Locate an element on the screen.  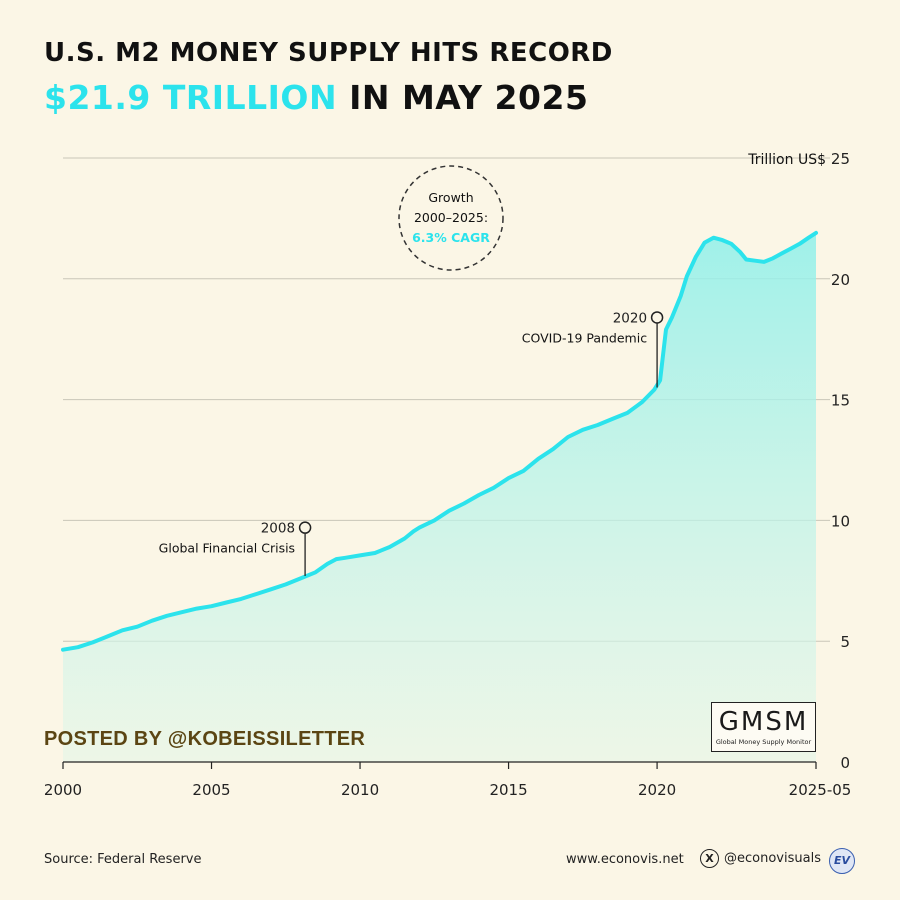
callout-line1: Growth is located at coordinates (450, 197).